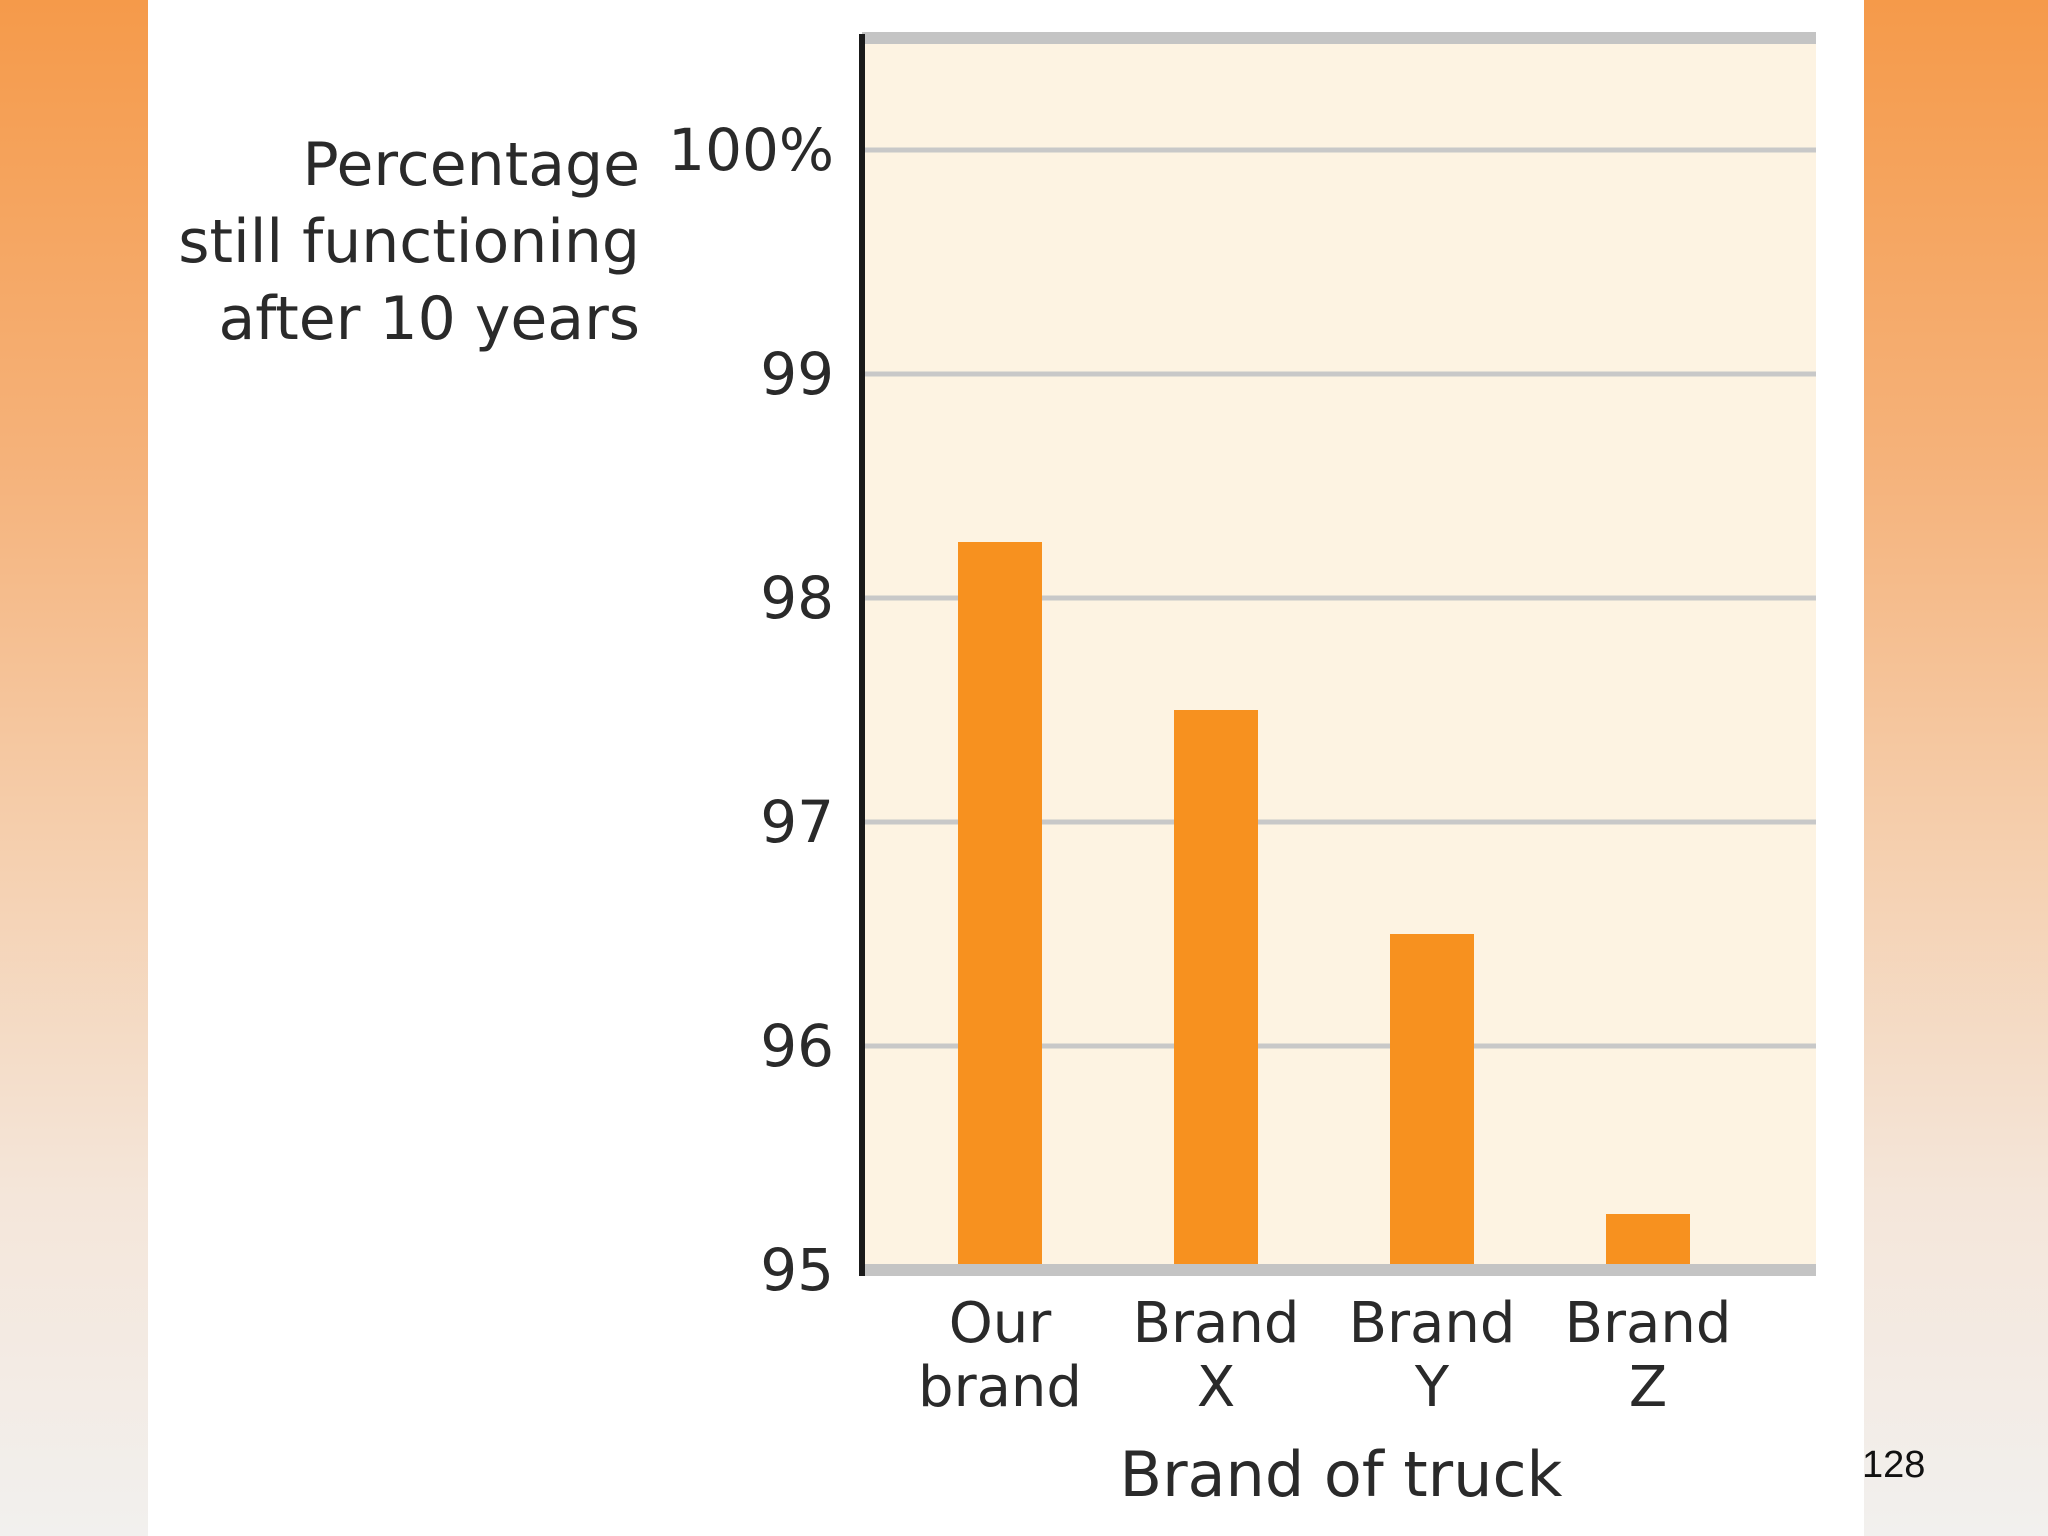 The width and height of the screenshot is (2048, 1536). I want to click on y-tick-label: 96, so click(797, 1046).